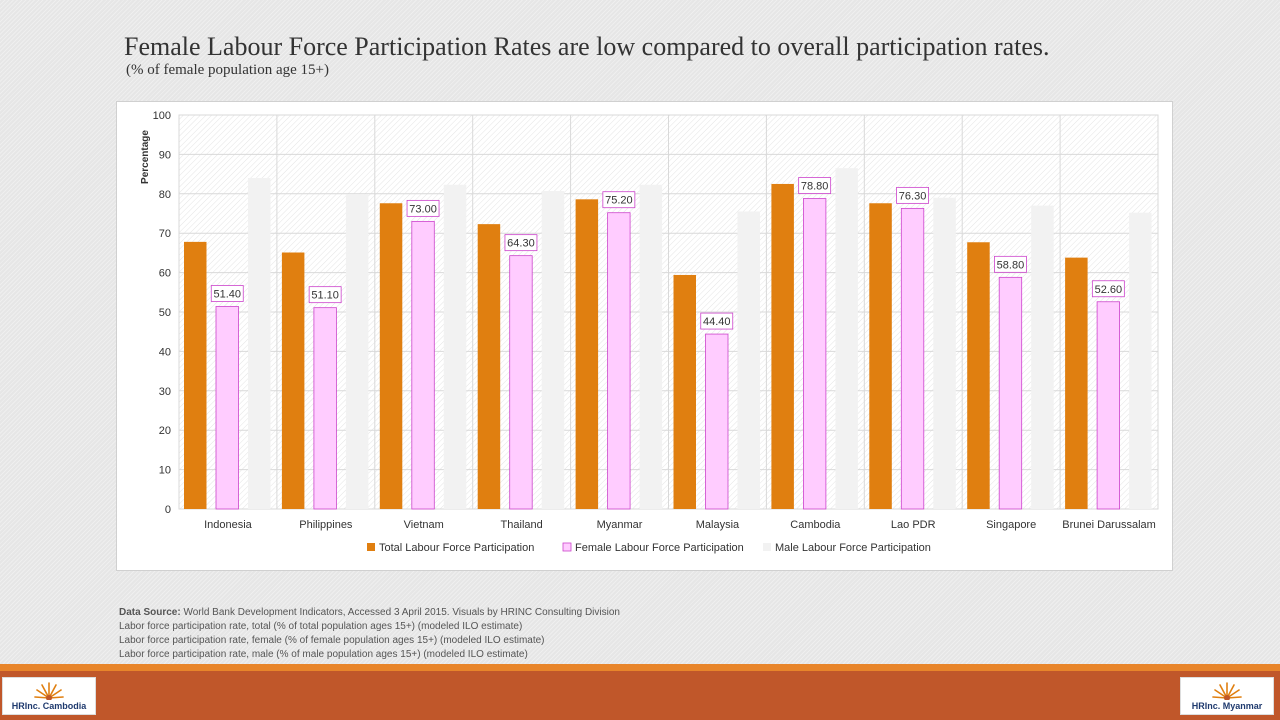 This screenshot has width=1280, height=720. I want to click on y-axis-title: Percentage, so click(145, 157).